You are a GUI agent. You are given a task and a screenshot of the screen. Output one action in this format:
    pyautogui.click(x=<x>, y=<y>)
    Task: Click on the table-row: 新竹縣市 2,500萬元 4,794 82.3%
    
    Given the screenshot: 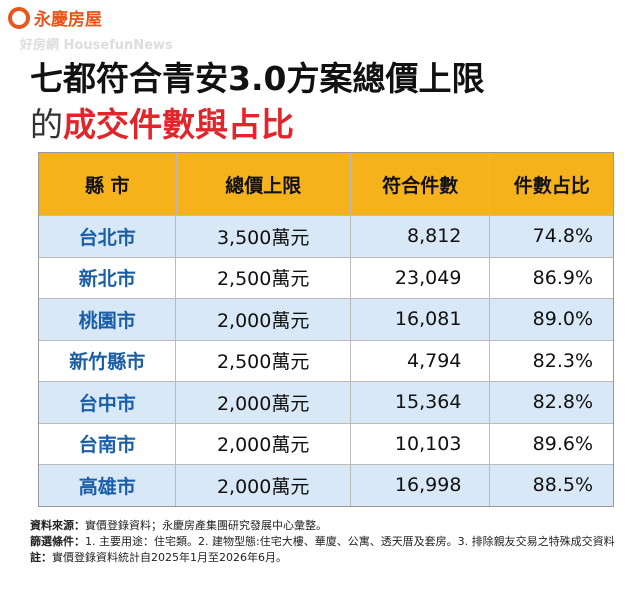 What is the action you would take?
    pyautogui.click(x=326, y=360)
    